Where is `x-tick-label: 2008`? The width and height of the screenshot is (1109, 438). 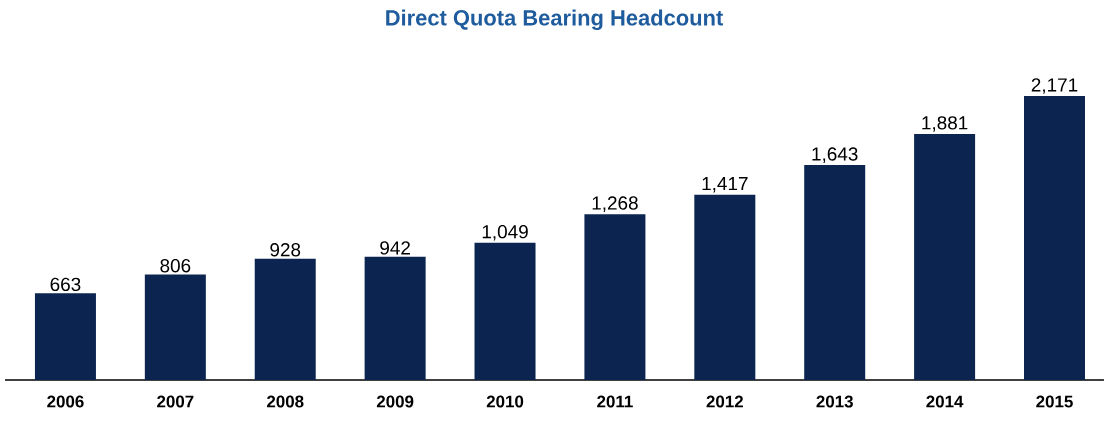
x-tick-label: 2008 is located at coordinates (285, 401).